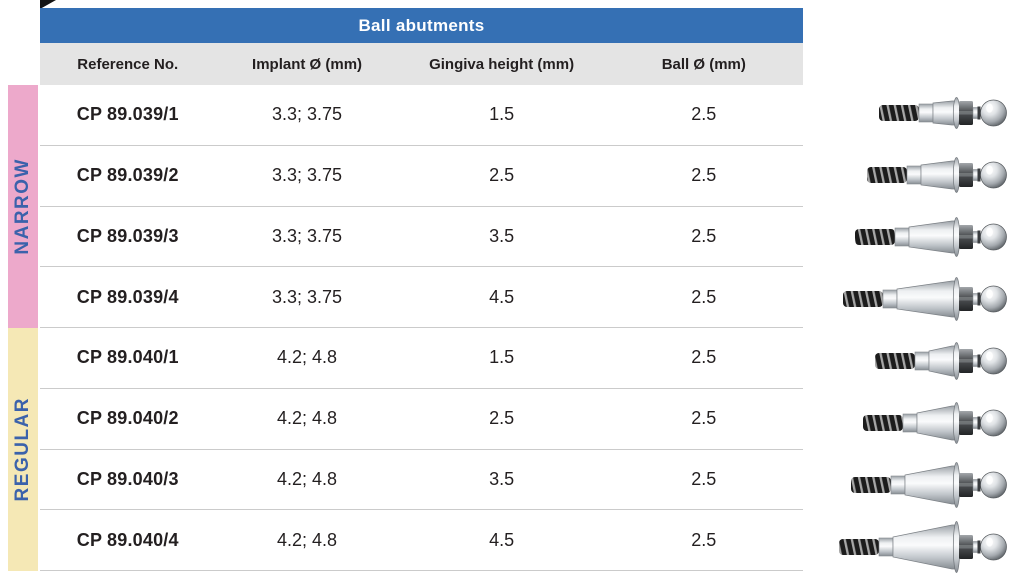 This screenshot has height=582, width=1024. Describe the element at coordinates (48, 4) in the screenshot. I see `page-corner-mark` at that location.